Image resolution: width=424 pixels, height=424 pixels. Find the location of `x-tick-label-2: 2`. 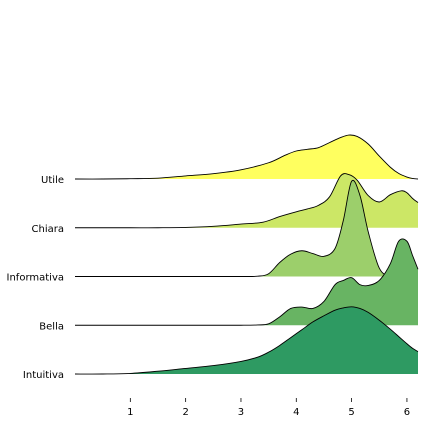

x-tick-label-2: 2 is located at coordinates (185, 412).